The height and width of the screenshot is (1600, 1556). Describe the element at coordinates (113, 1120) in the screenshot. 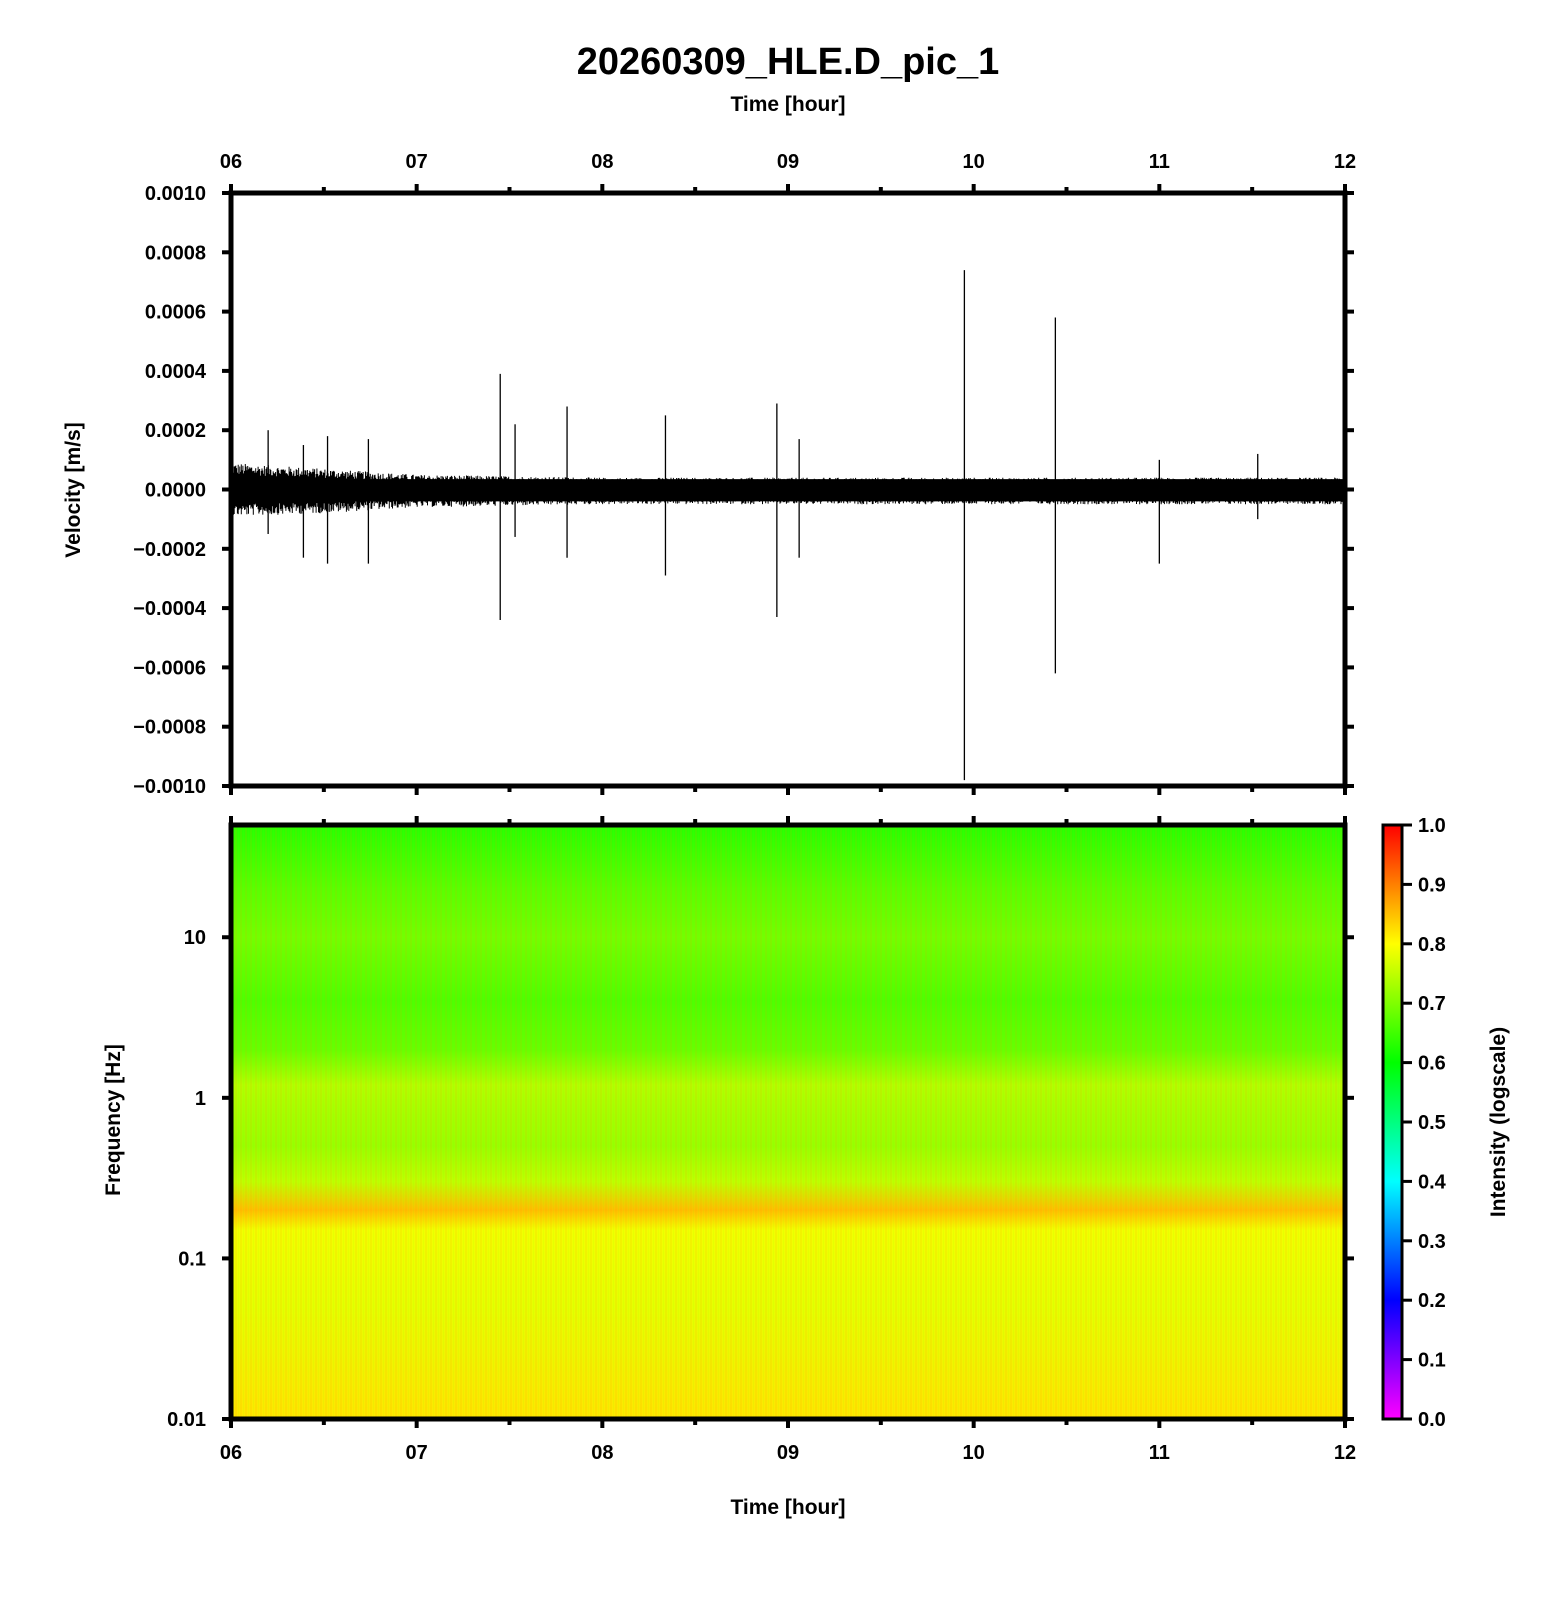

I see `frequency-axis-label: Frequency [Hz]` at that location.